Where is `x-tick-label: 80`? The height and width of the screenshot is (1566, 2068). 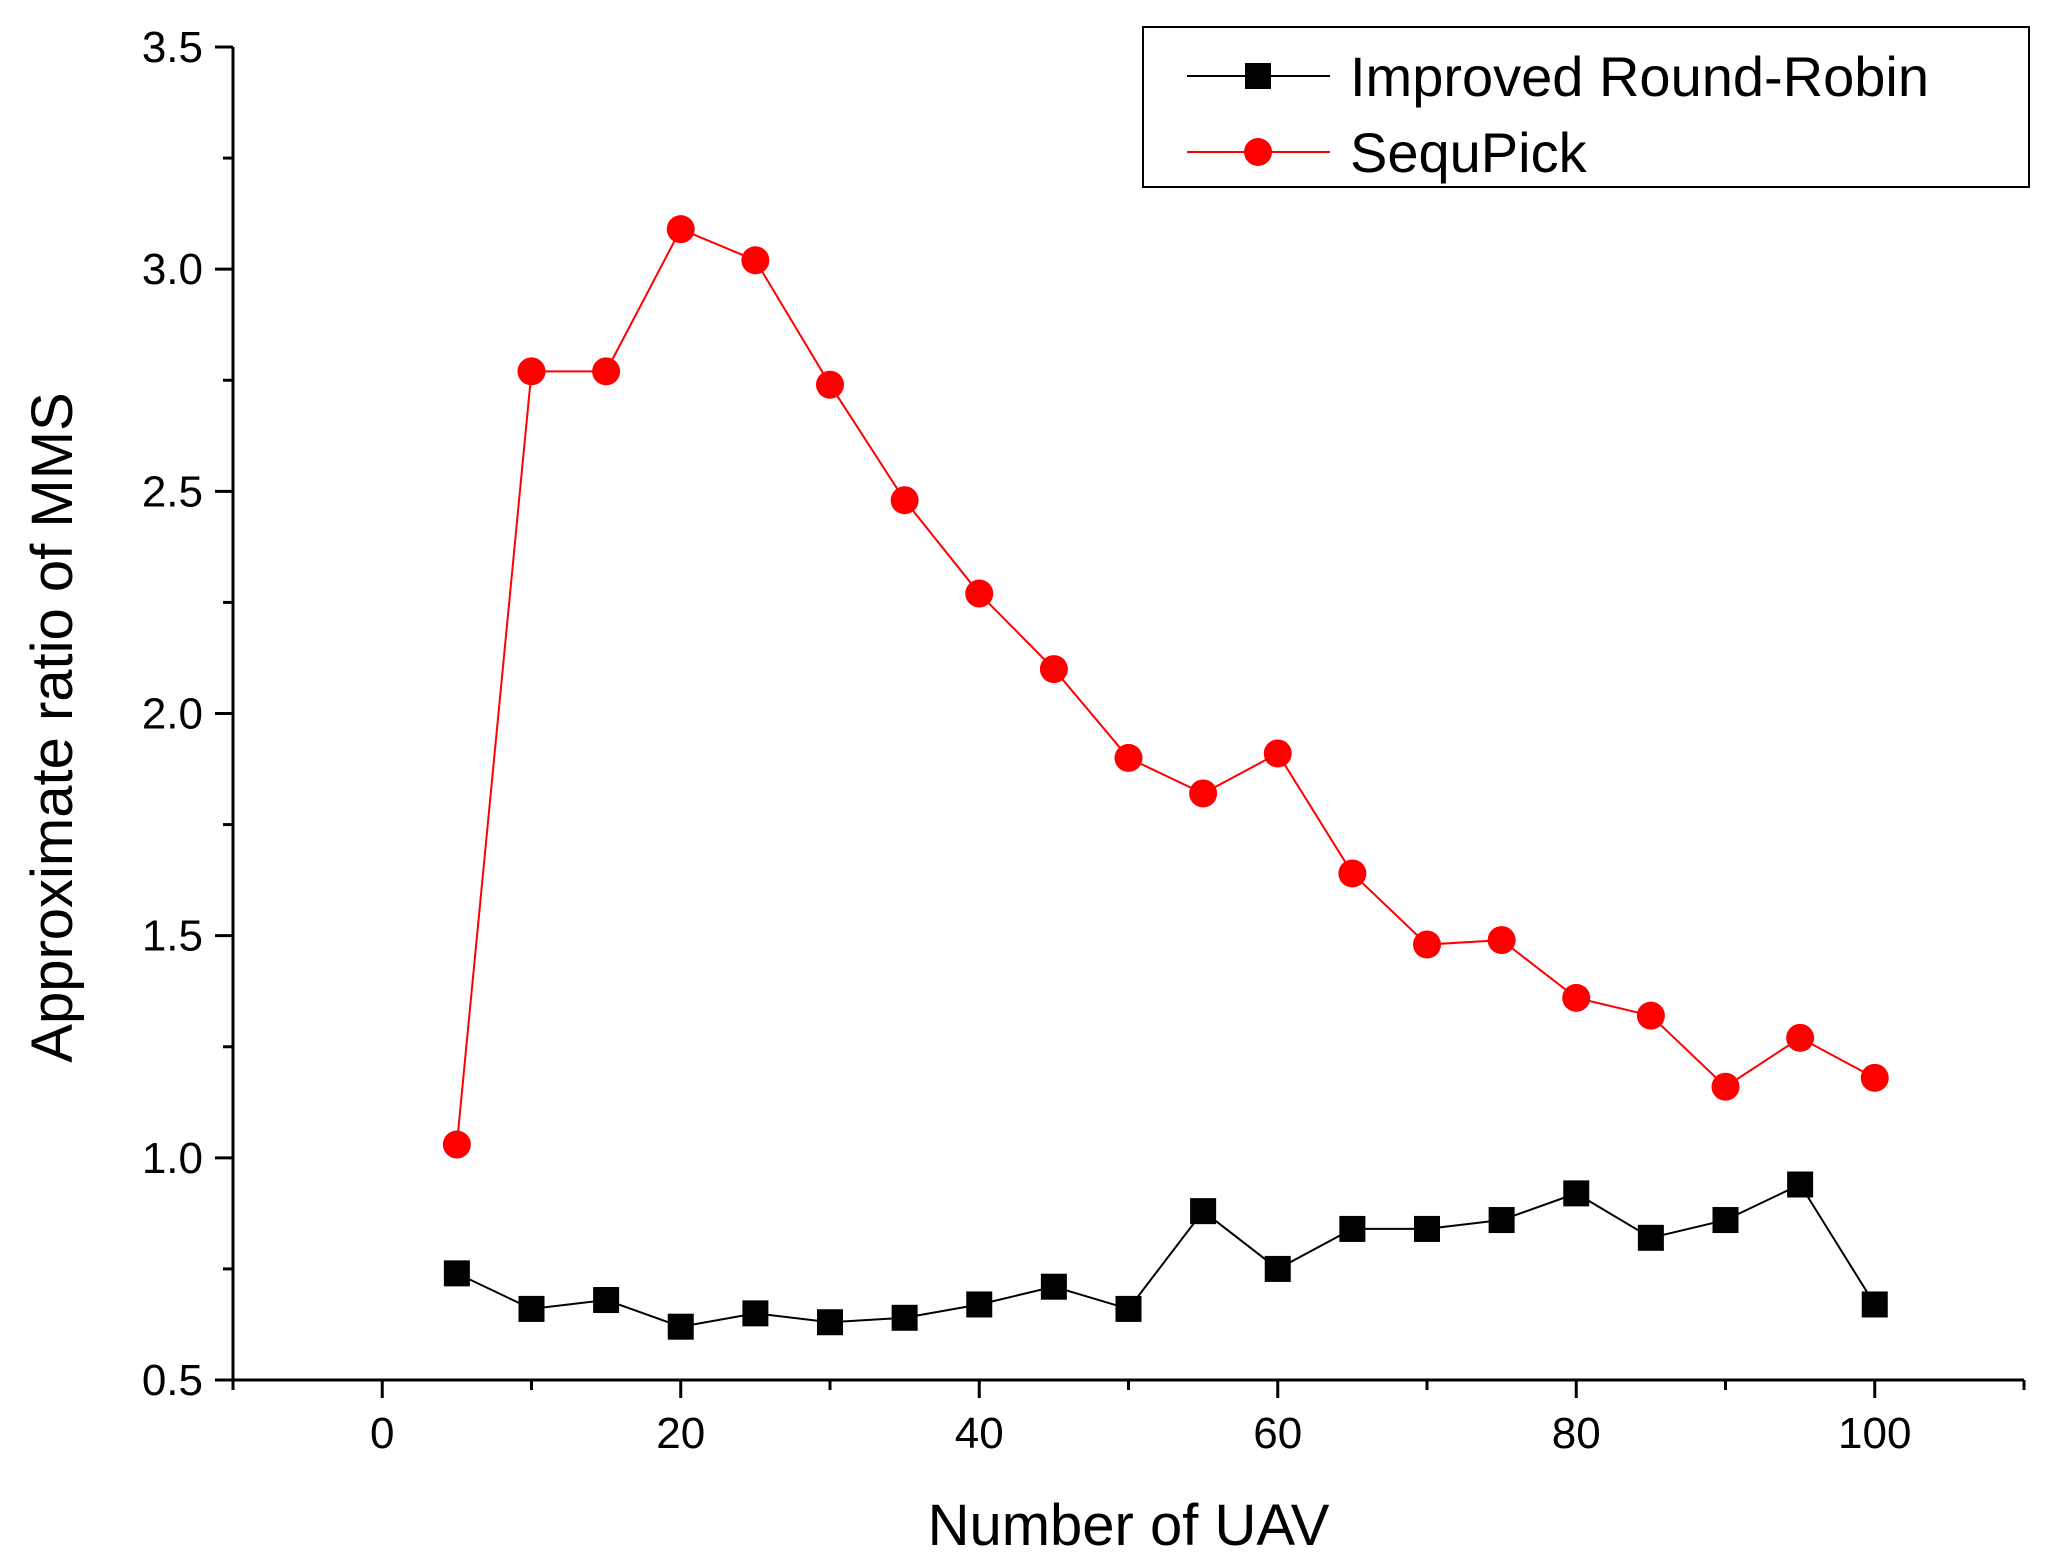
x-tick-label: 80 is located at coordinates (1576, 1433).